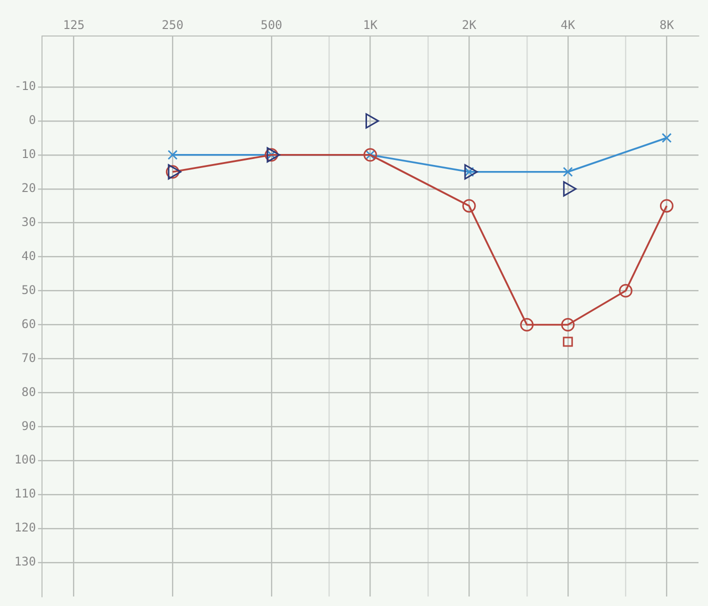 This screenshot has height=606, width=708. I want to click on y-tick-label: 110, so click(25, 493).